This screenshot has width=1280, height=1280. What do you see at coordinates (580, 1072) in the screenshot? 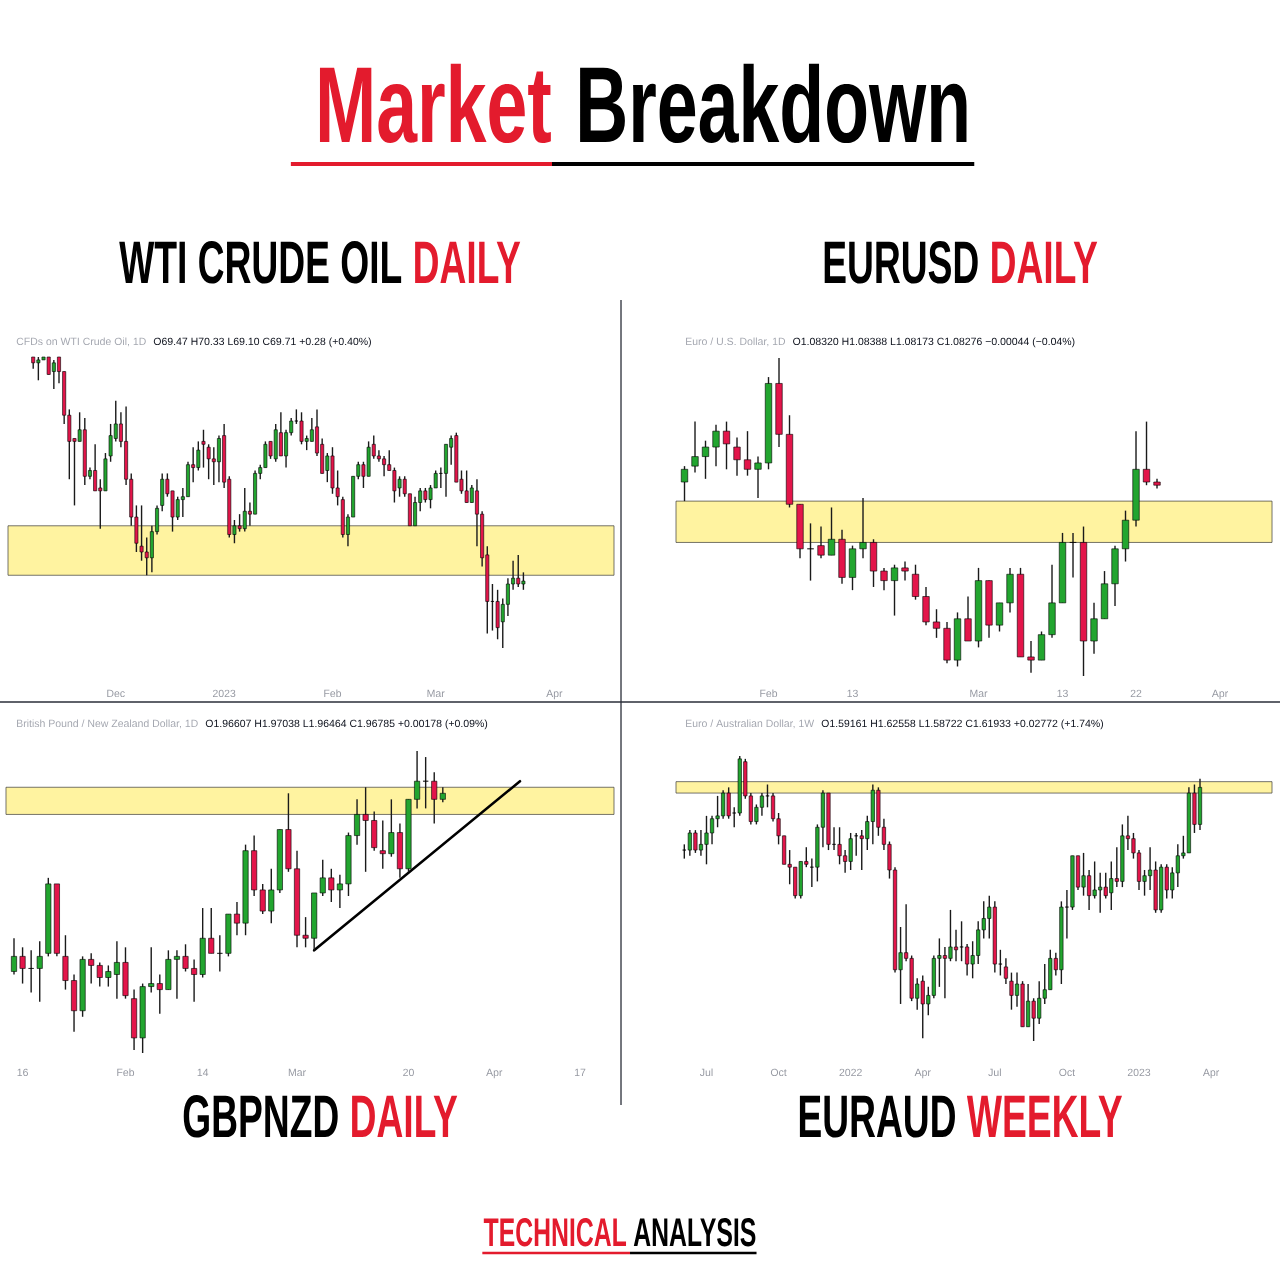
I see `x-tick-label: 17` at bounding box center [580, 1072].